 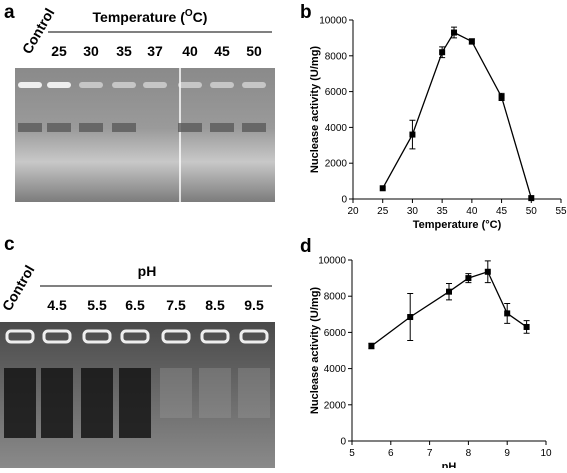 What do you see at coordinates (57, 305) in the screenshot?
I see `lane-label: 4.5` at bounding box center [57, 305].